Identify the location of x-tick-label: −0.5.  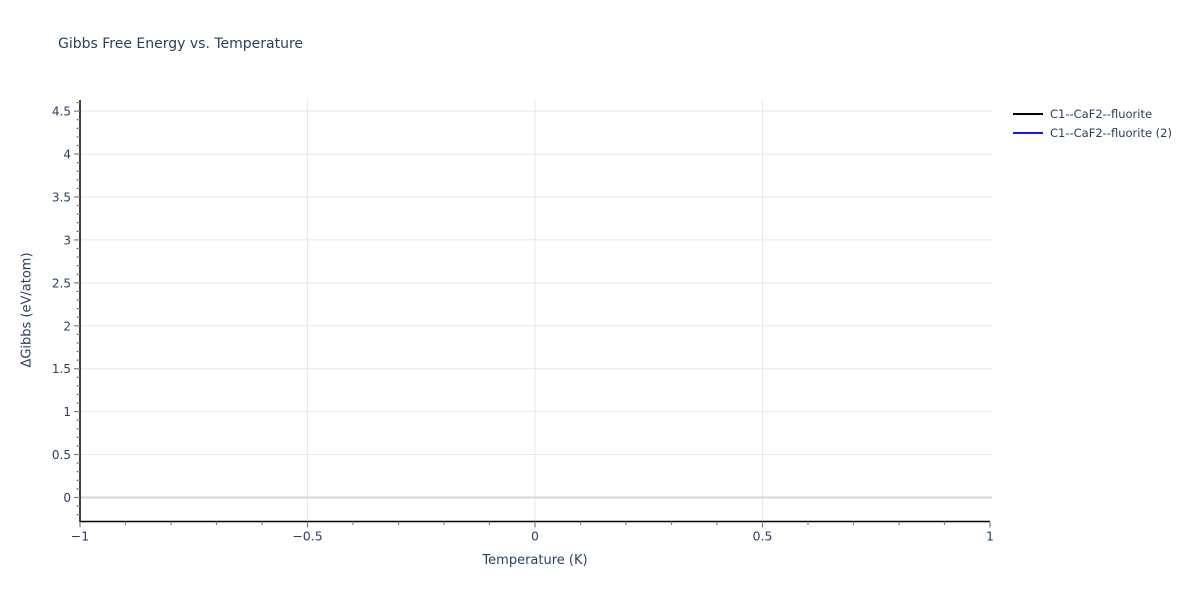
(307, 536).